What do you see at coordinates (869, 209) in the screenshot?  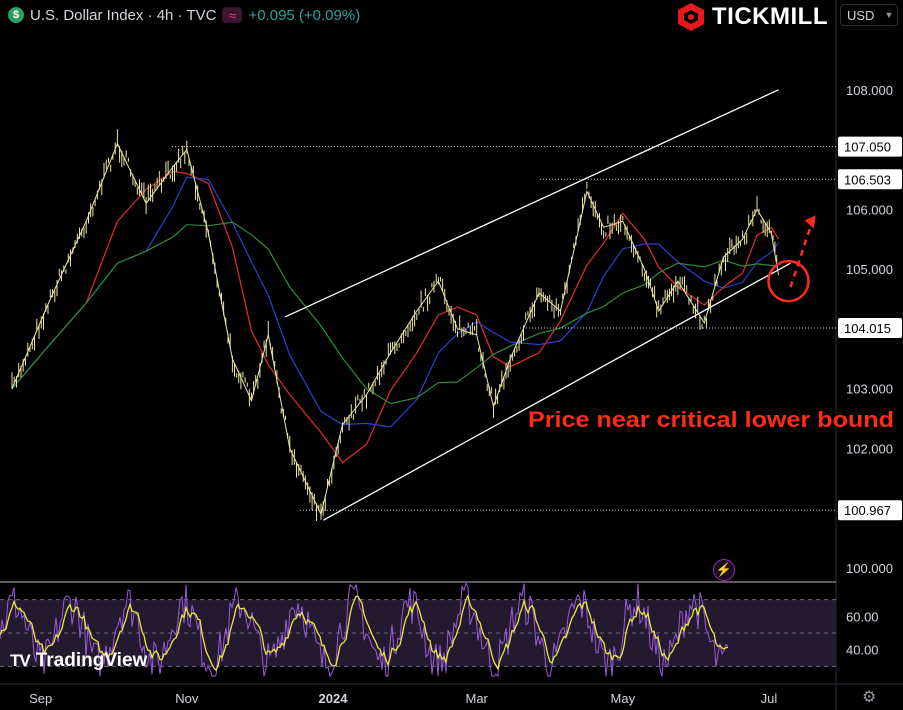 I see `y-tick-label: 106.000` at bounding box center [869, 209].